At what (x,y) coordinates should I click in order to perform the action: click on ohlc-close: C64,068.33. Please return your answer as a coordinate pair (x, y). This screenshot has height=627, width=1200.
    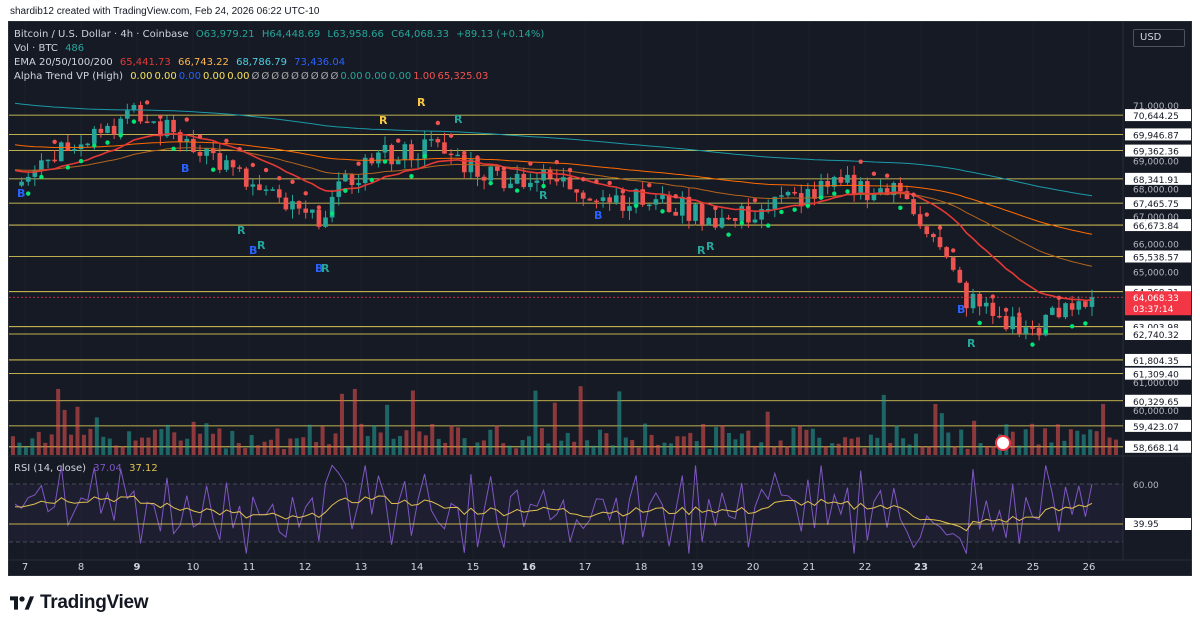
    Looking at the image, I should click on (420, 34).